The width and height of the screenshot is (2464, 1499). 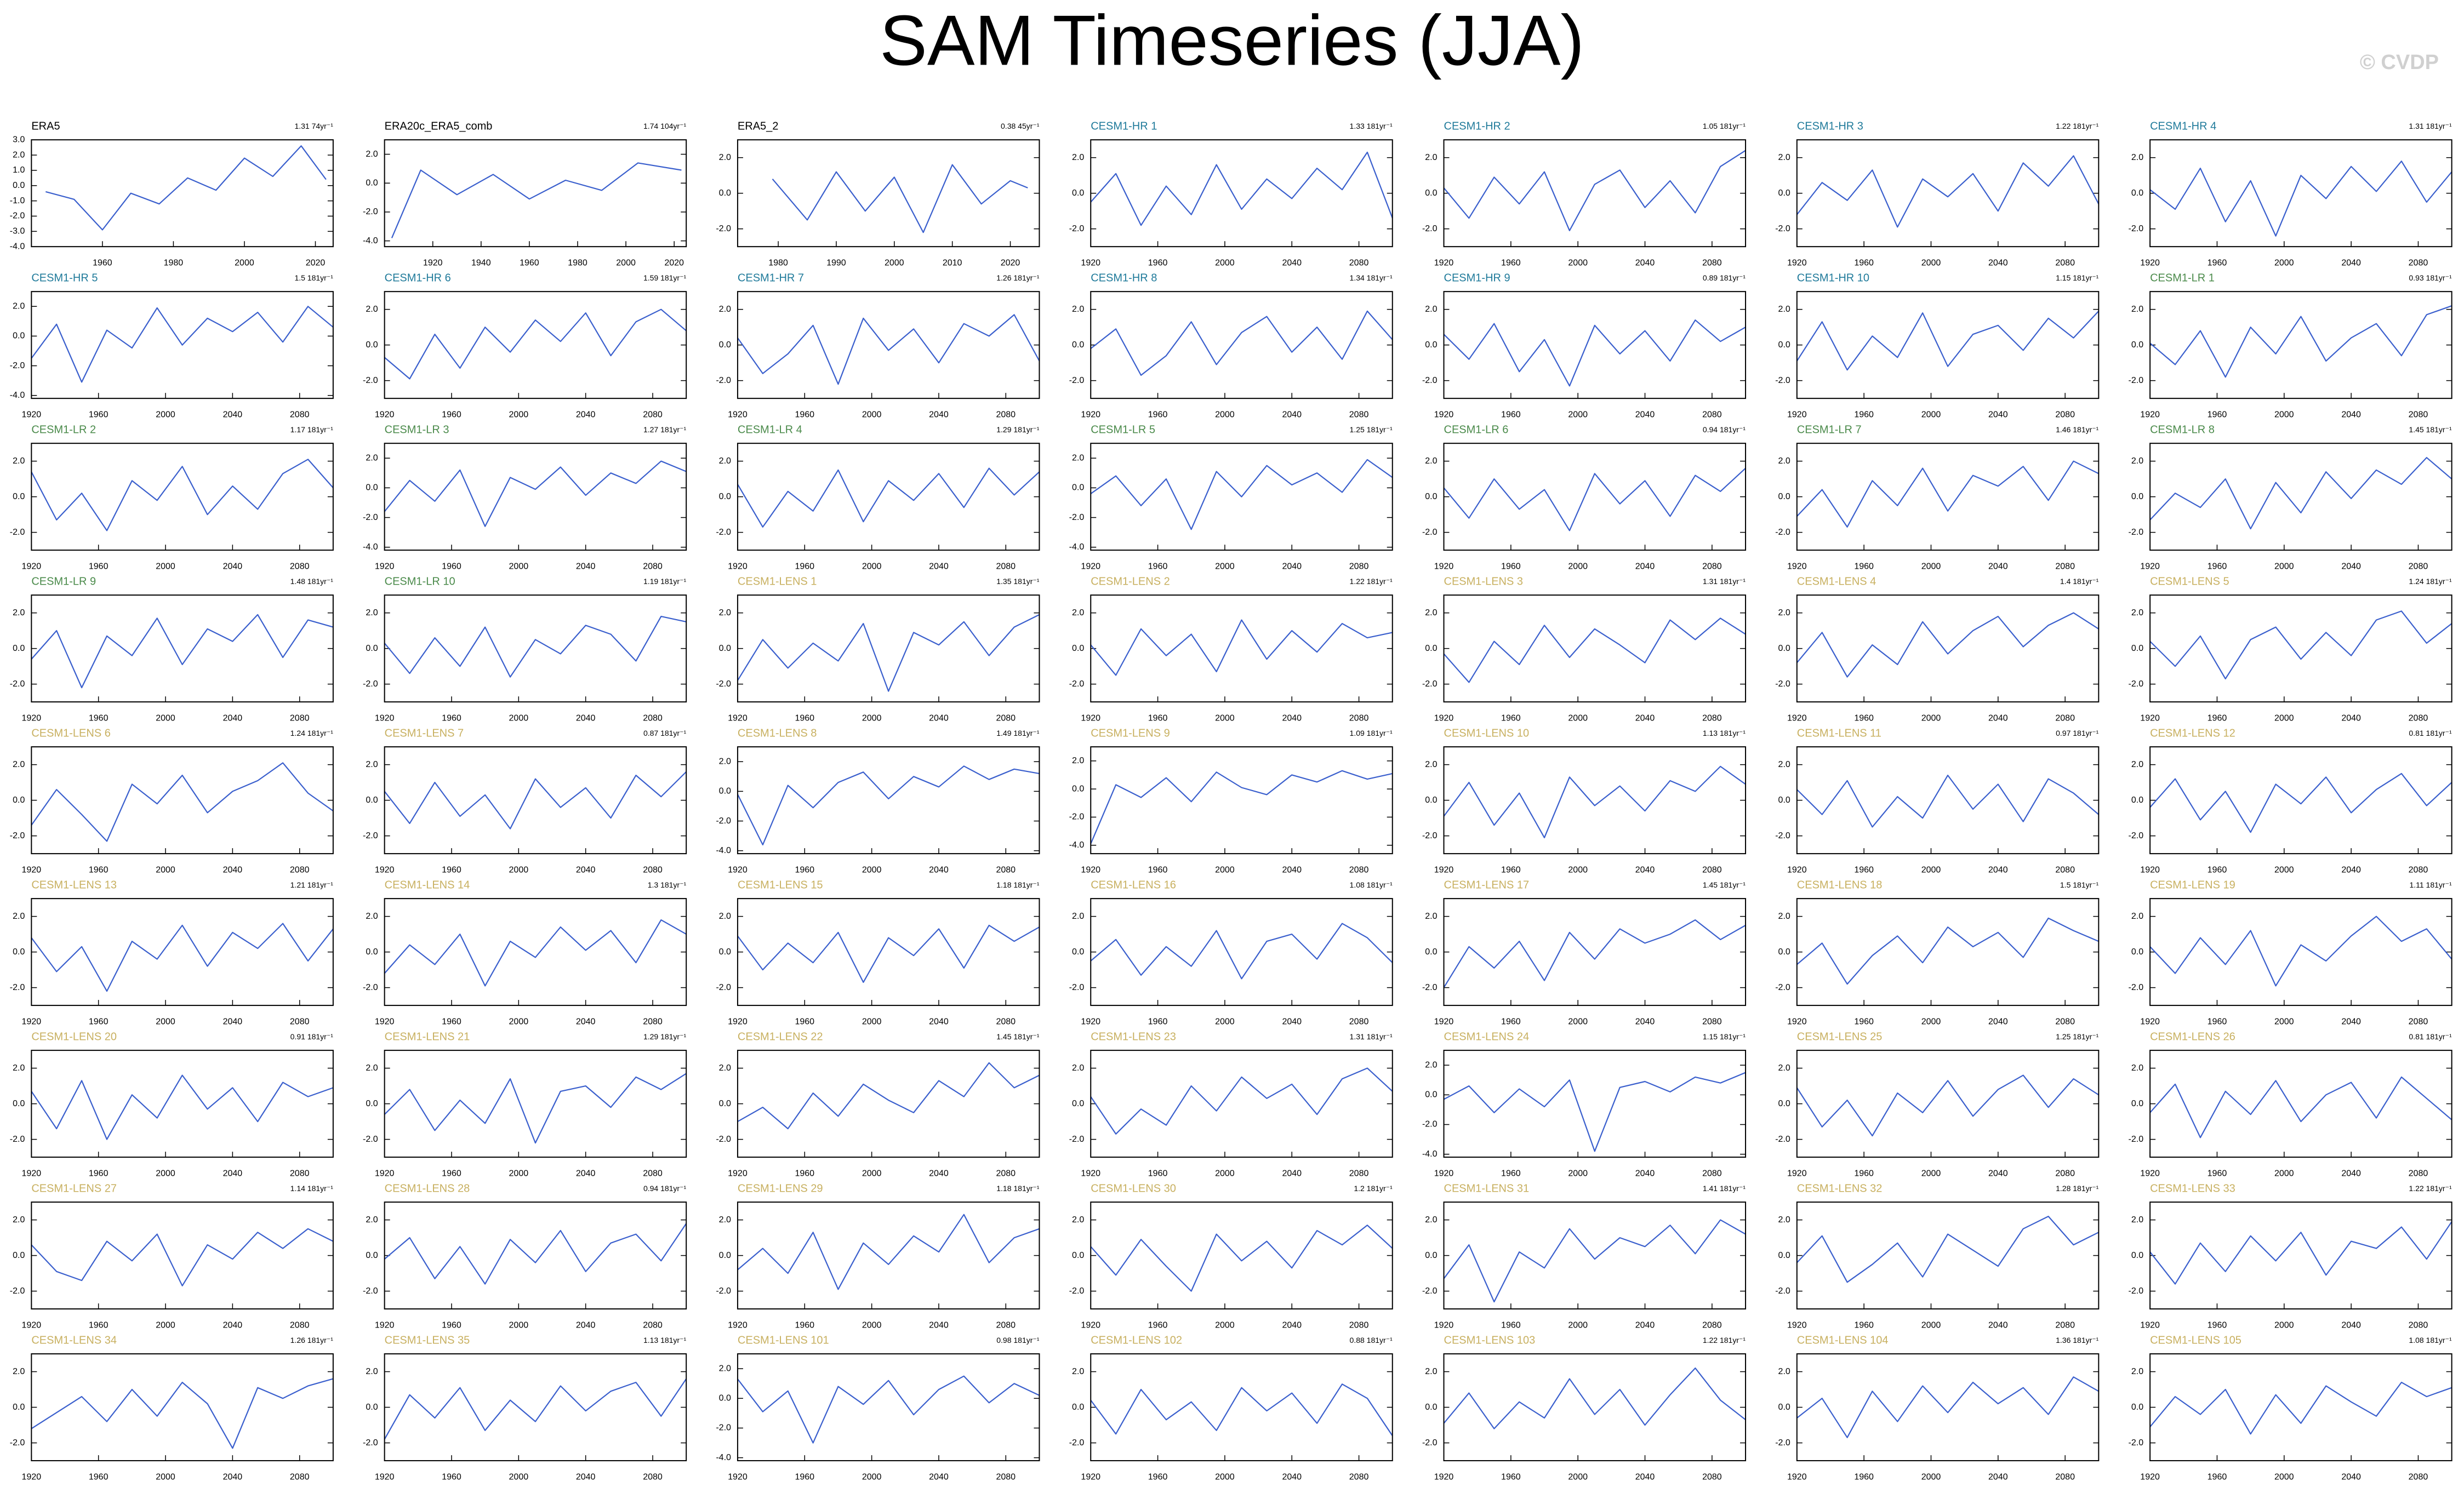 I want to click on trend-label: 0.91 181yr⁻¹, so click(x=312, y=1036).